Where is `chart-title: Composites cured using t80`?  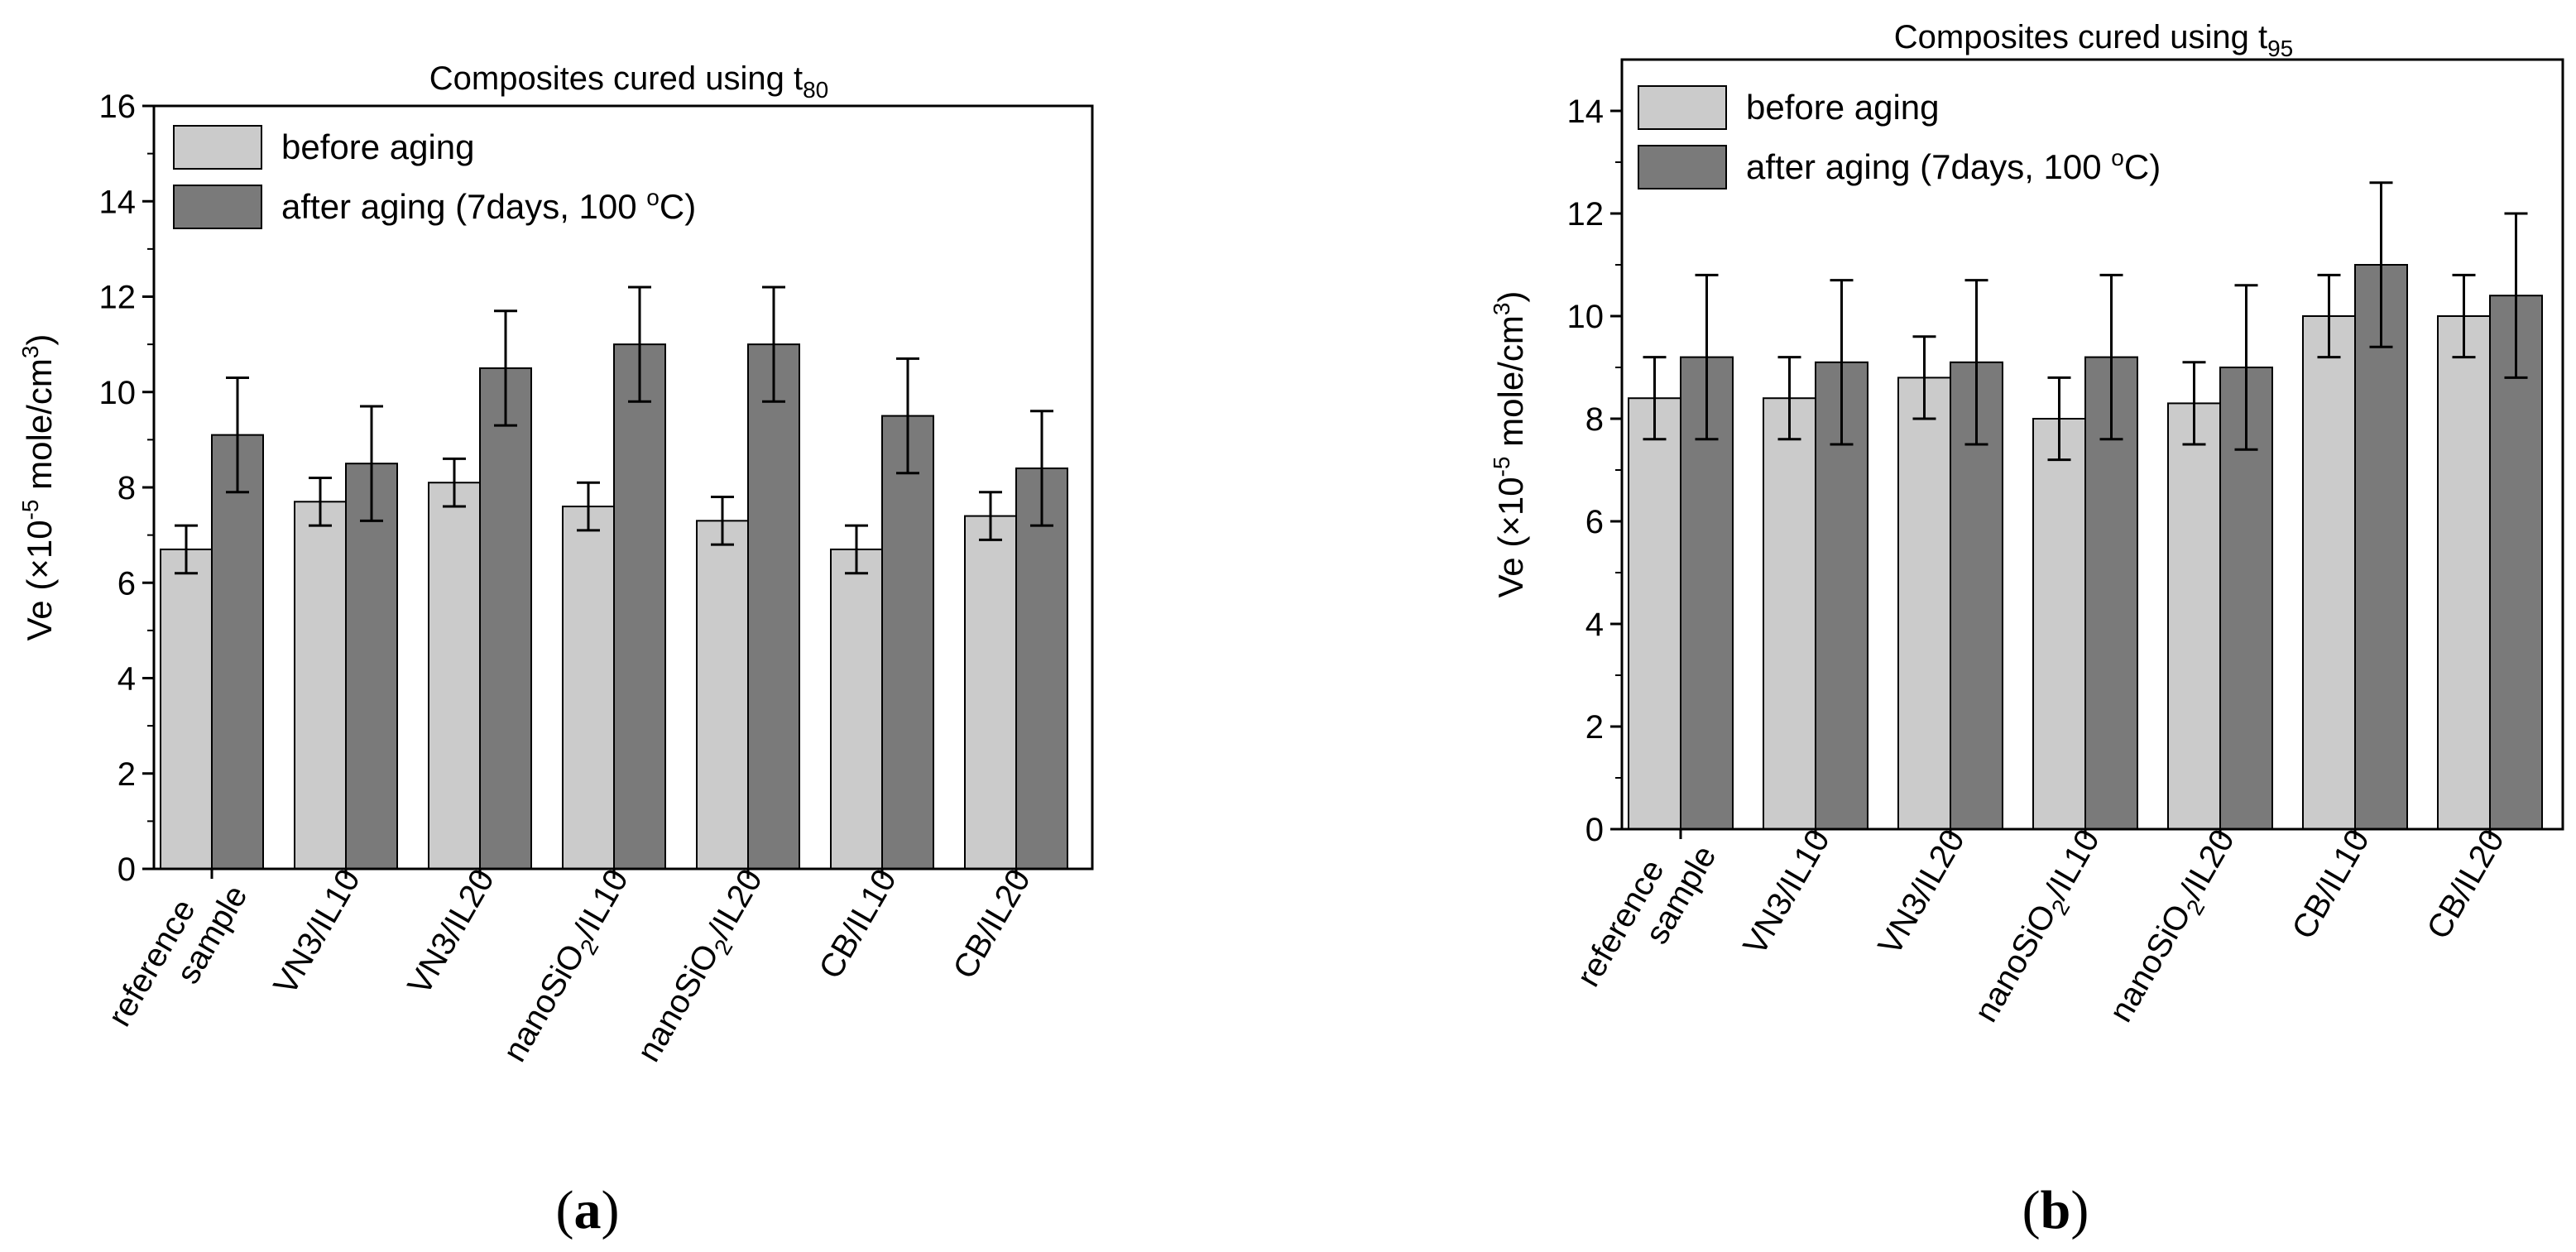 chart-title: Composites cured using t80 is located at coordinates (629, 81).